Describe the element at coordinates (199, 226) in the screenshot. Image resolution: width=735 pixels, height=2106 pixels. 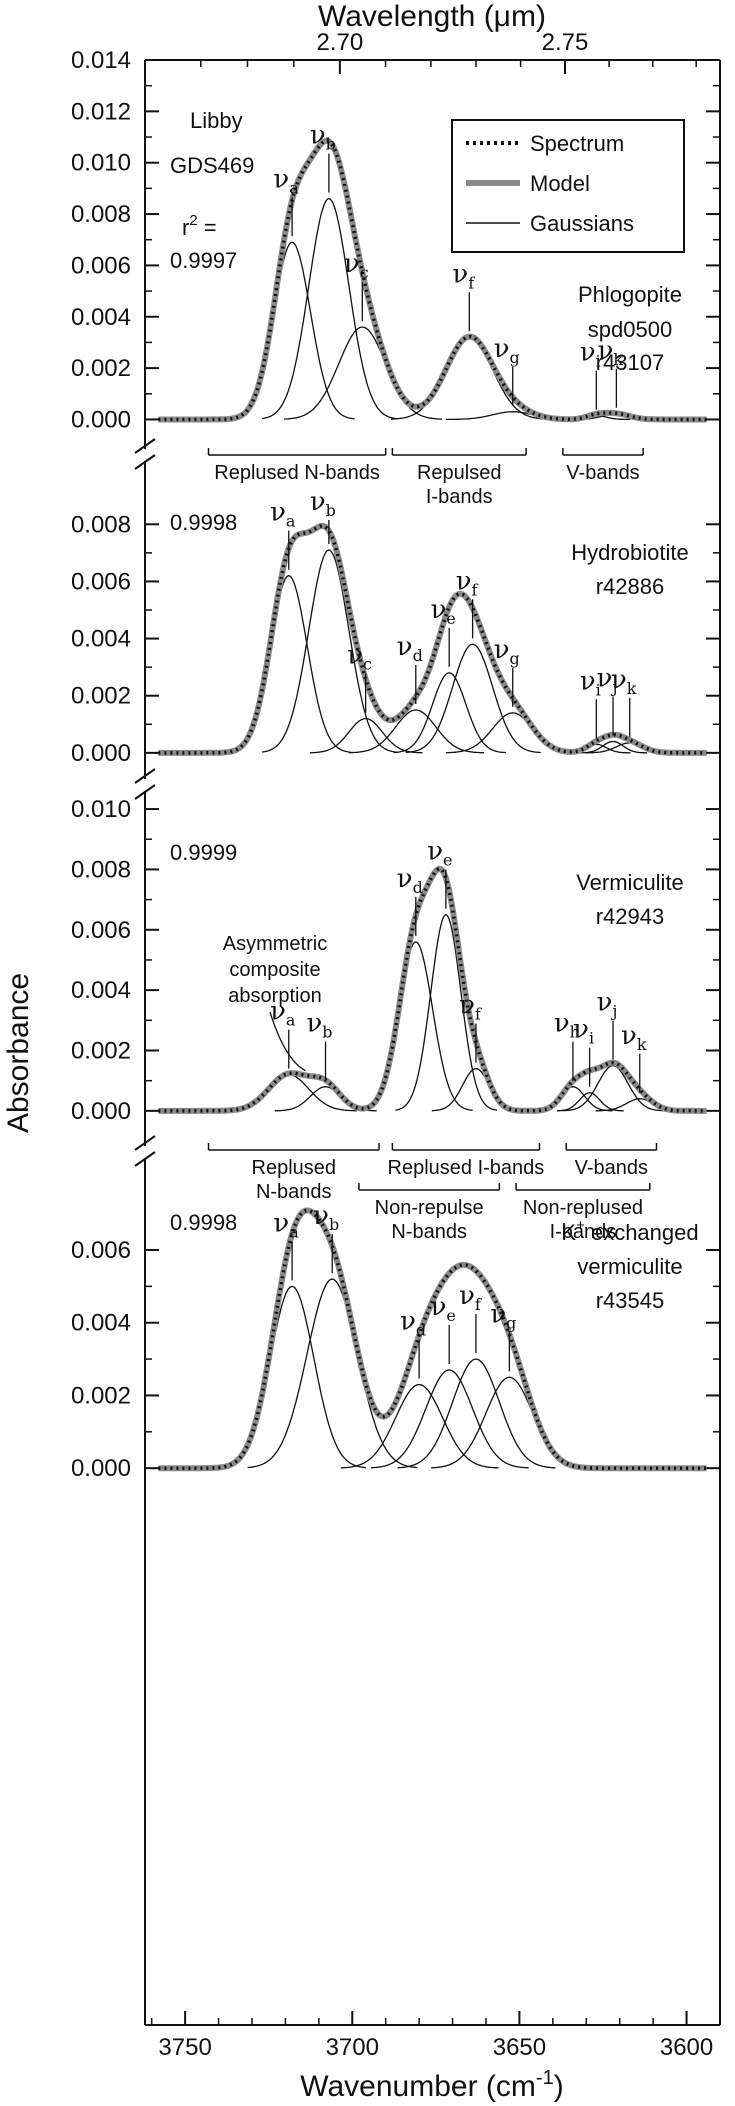
I see `r2-label: r2 =` at that location.